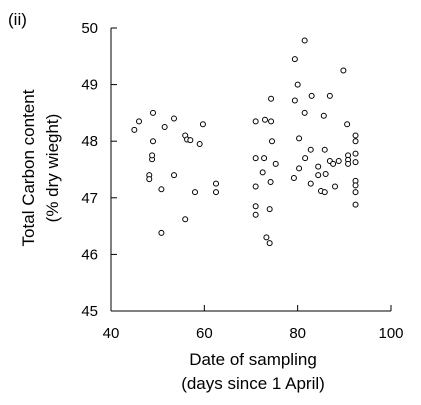 This screenshot has width=421, height=405. What do you see at coordinates (89, 254) in the screenshot?
I see `y-tick-label: 46` at bounding box center [89, 254].